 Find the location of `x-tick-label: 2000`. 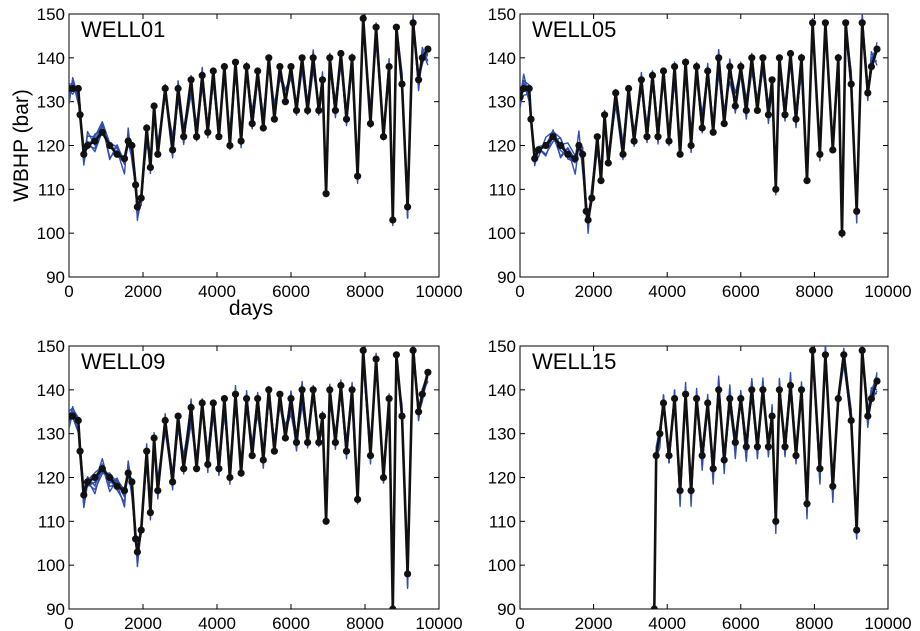

x-tick-label: 2000 is located at coordinates (143, 291).